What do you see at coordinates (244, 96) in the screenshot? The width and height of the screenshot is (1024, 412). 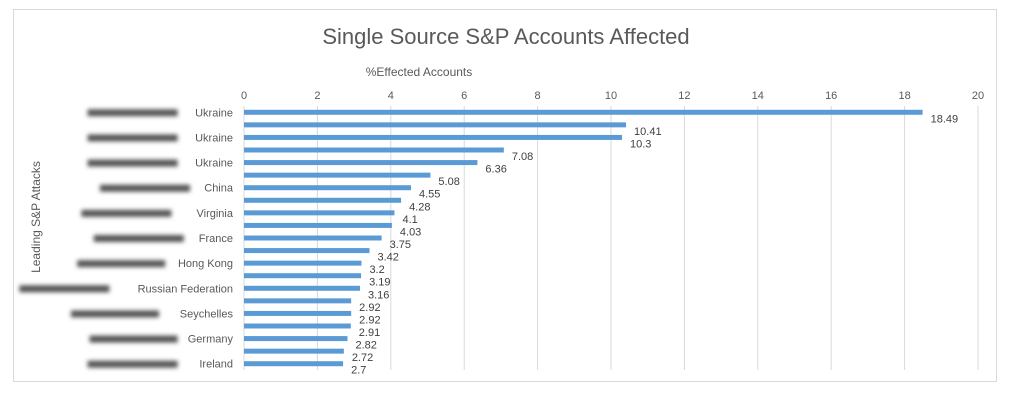 I see `x-tick-label: 0` at bounding box center [244, 96].